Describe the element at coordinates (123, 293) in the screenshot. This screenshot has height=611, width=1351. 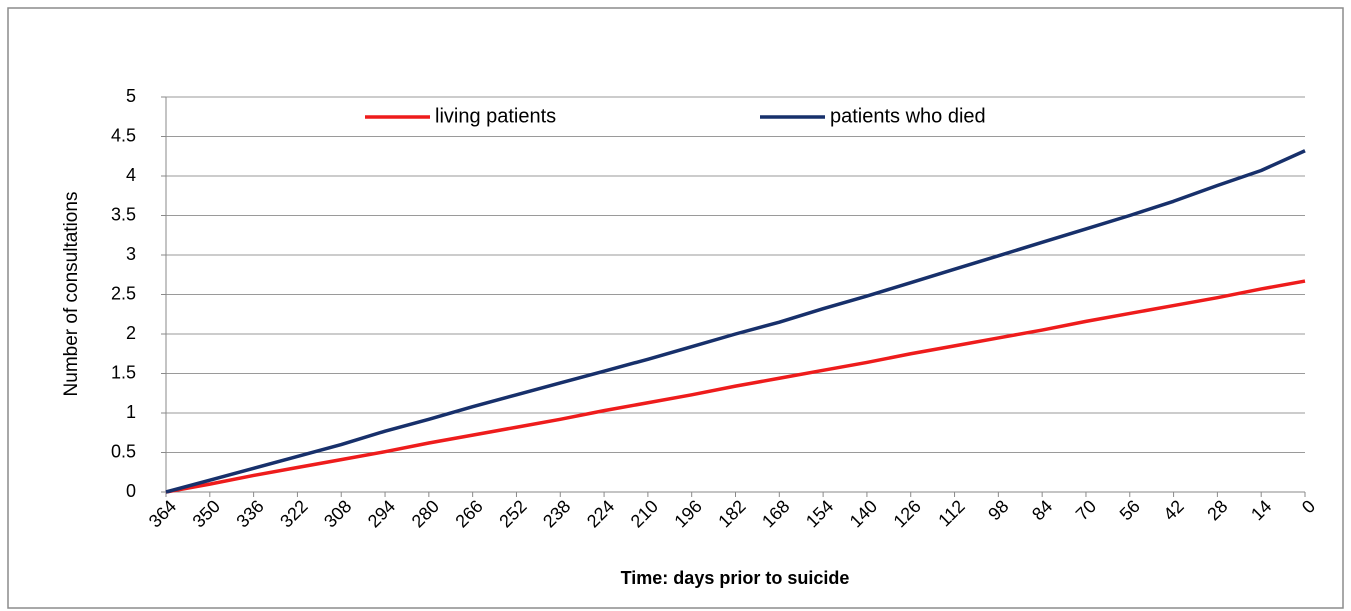
I see `y-tick-label: 2.5` at that location.